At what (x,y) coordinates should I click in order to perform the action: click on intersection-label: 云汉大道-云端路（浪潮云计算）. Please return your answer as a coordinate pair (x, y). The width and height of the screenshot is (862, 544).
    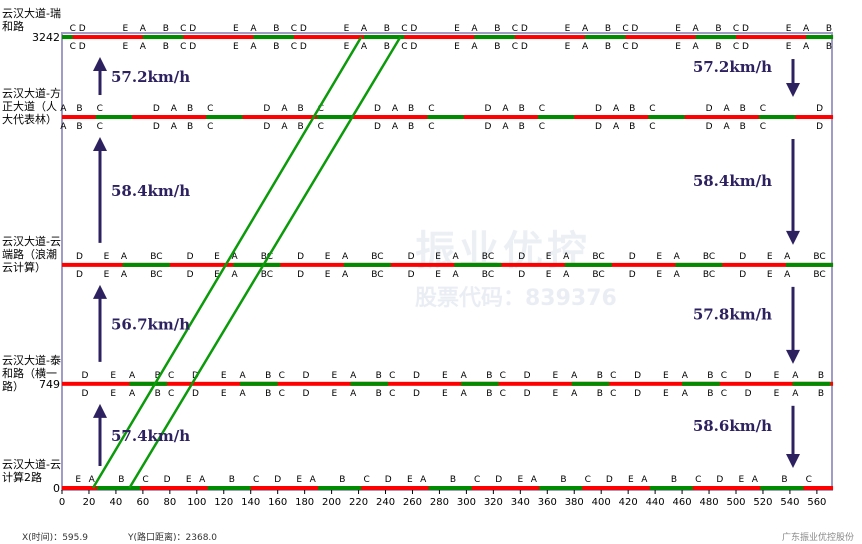
    Looking at the image, I should click on (31, 254).